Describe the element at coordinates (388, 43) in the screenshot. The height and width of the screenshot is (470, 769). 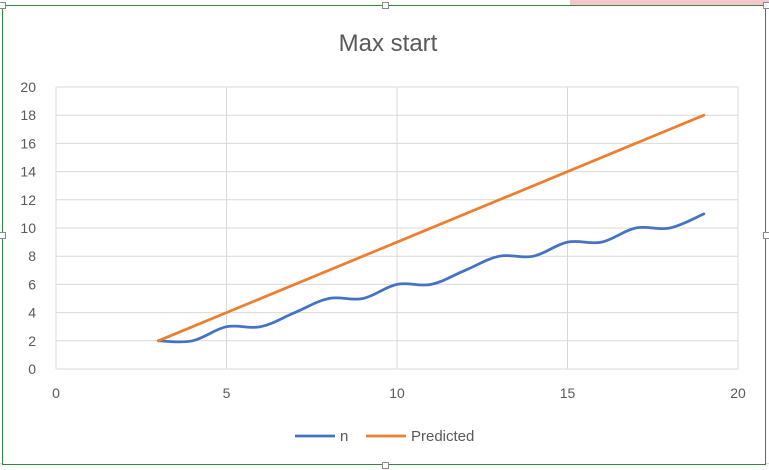
I see `chart-title: Max start` at that location.